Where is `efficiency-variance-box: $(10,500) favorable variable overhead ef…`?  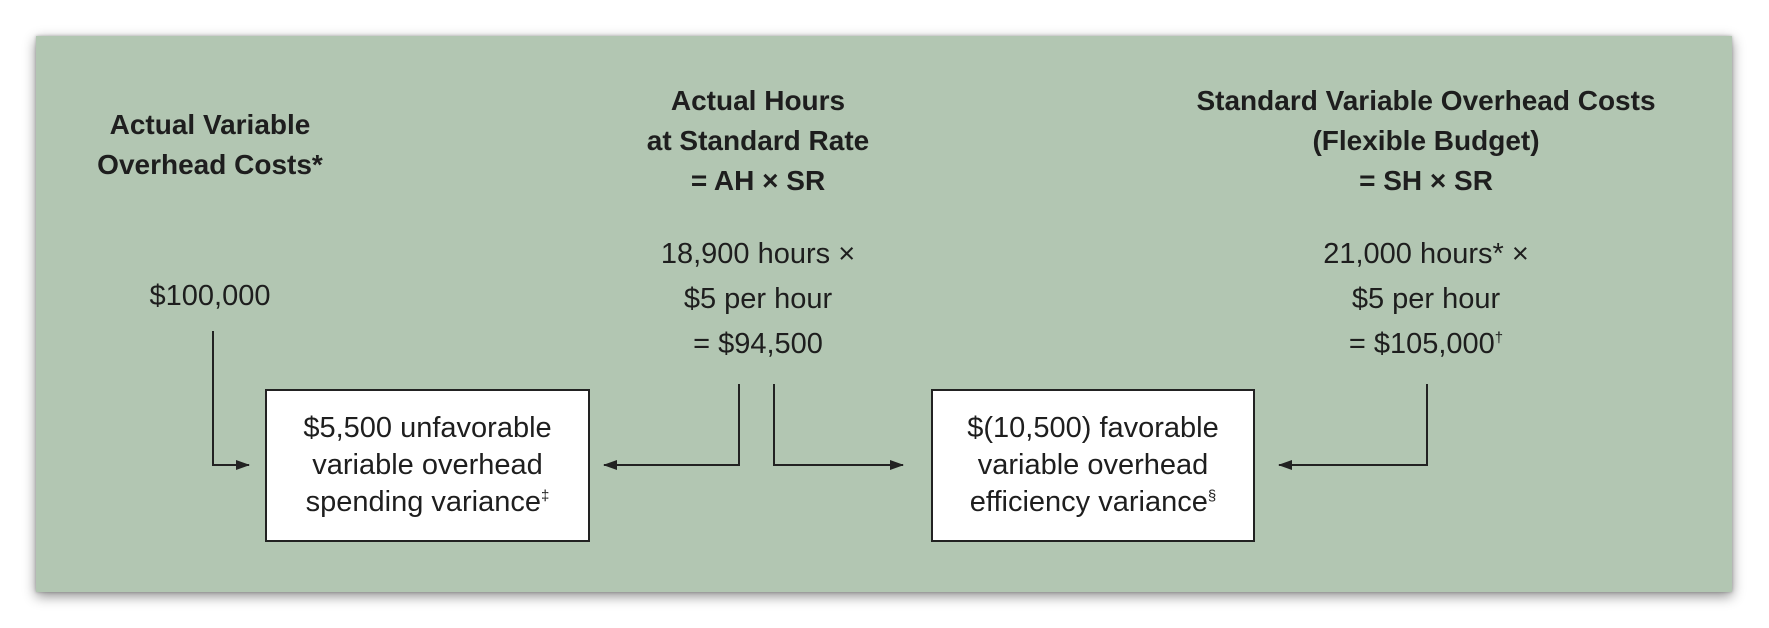
efficiency-variance-box: $(10,500) favorable variable overhead ef… is located at coordinates (1093, 465).